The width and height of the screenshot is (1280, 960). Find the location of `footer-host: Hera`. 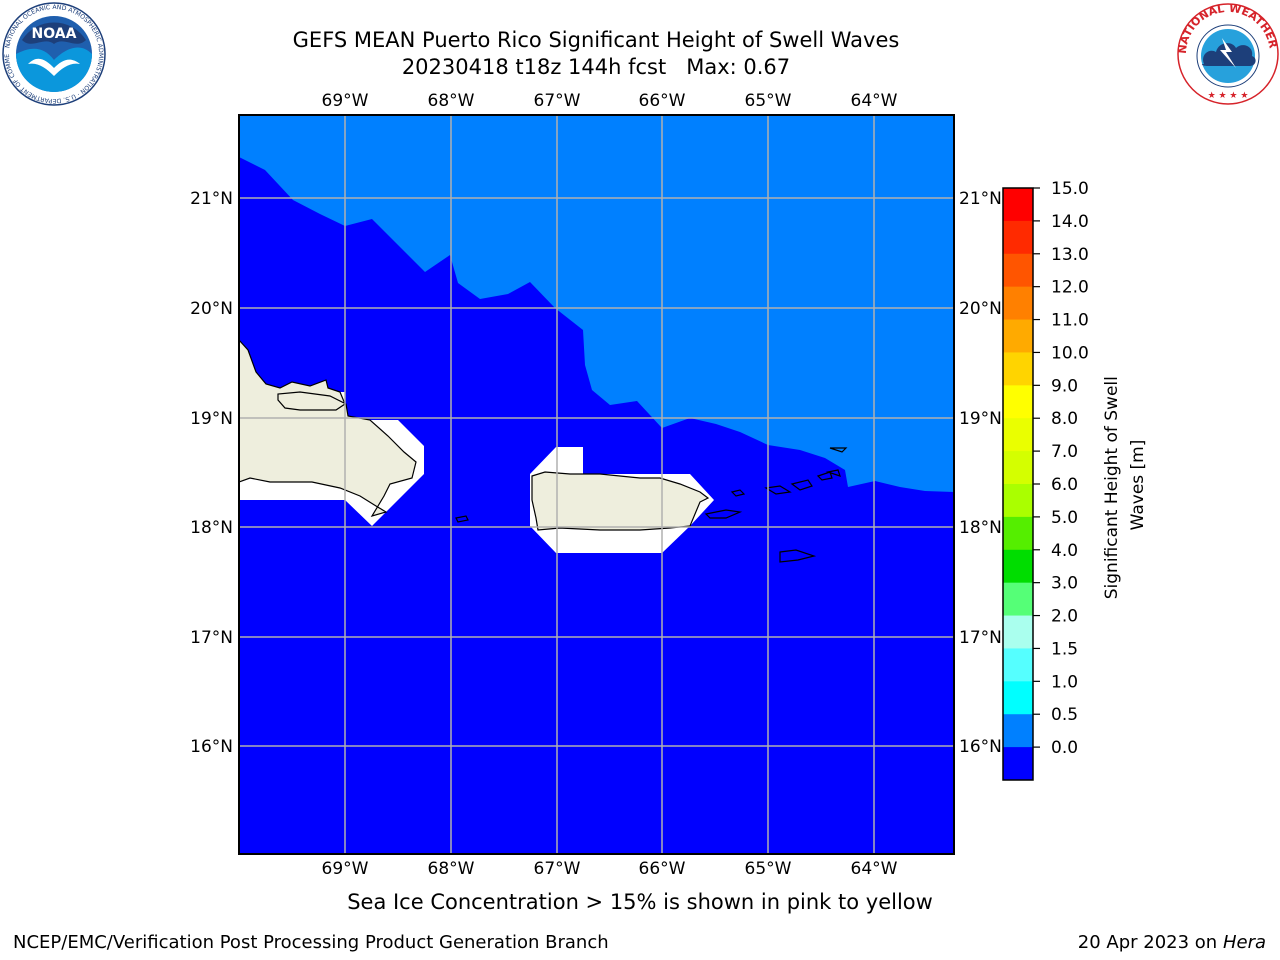

footer-host: Hera is located at coordinates (1244, 942).